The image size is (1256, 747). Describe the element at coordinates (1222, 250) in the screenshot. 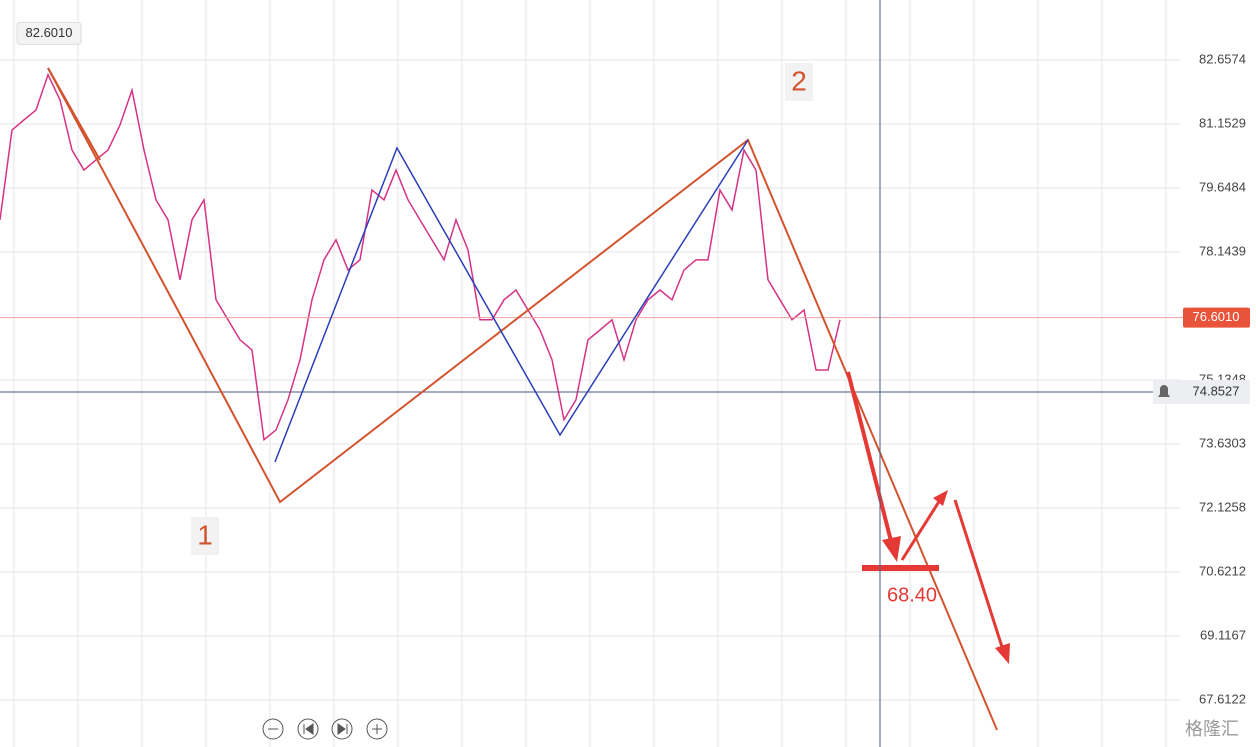

I see `y-tick-label: 78.1439` at that location.